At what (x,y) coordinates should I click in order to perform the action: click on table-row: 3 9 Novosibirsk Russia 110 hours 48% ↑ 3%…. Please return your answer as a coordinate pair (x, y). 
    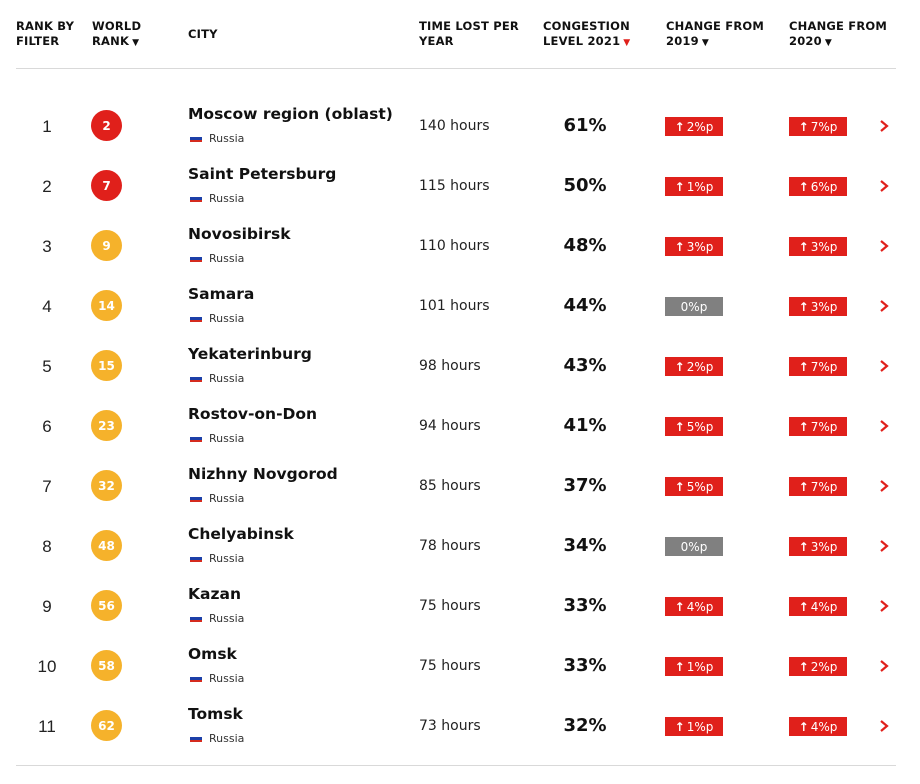
    Looking at the image, I should click on (460, 246).